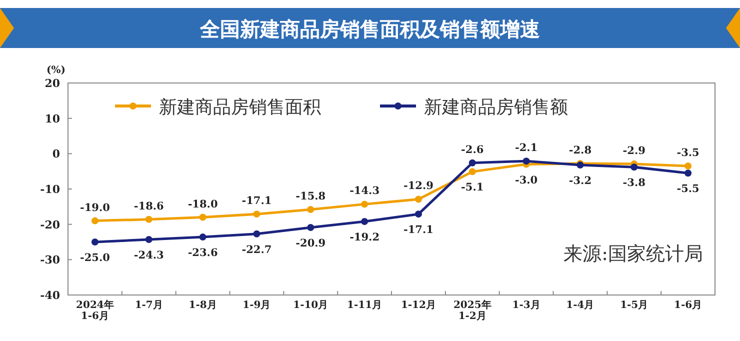 The image size is (740, 341). I want to click on data-label: -18.0, so click(203, 204).